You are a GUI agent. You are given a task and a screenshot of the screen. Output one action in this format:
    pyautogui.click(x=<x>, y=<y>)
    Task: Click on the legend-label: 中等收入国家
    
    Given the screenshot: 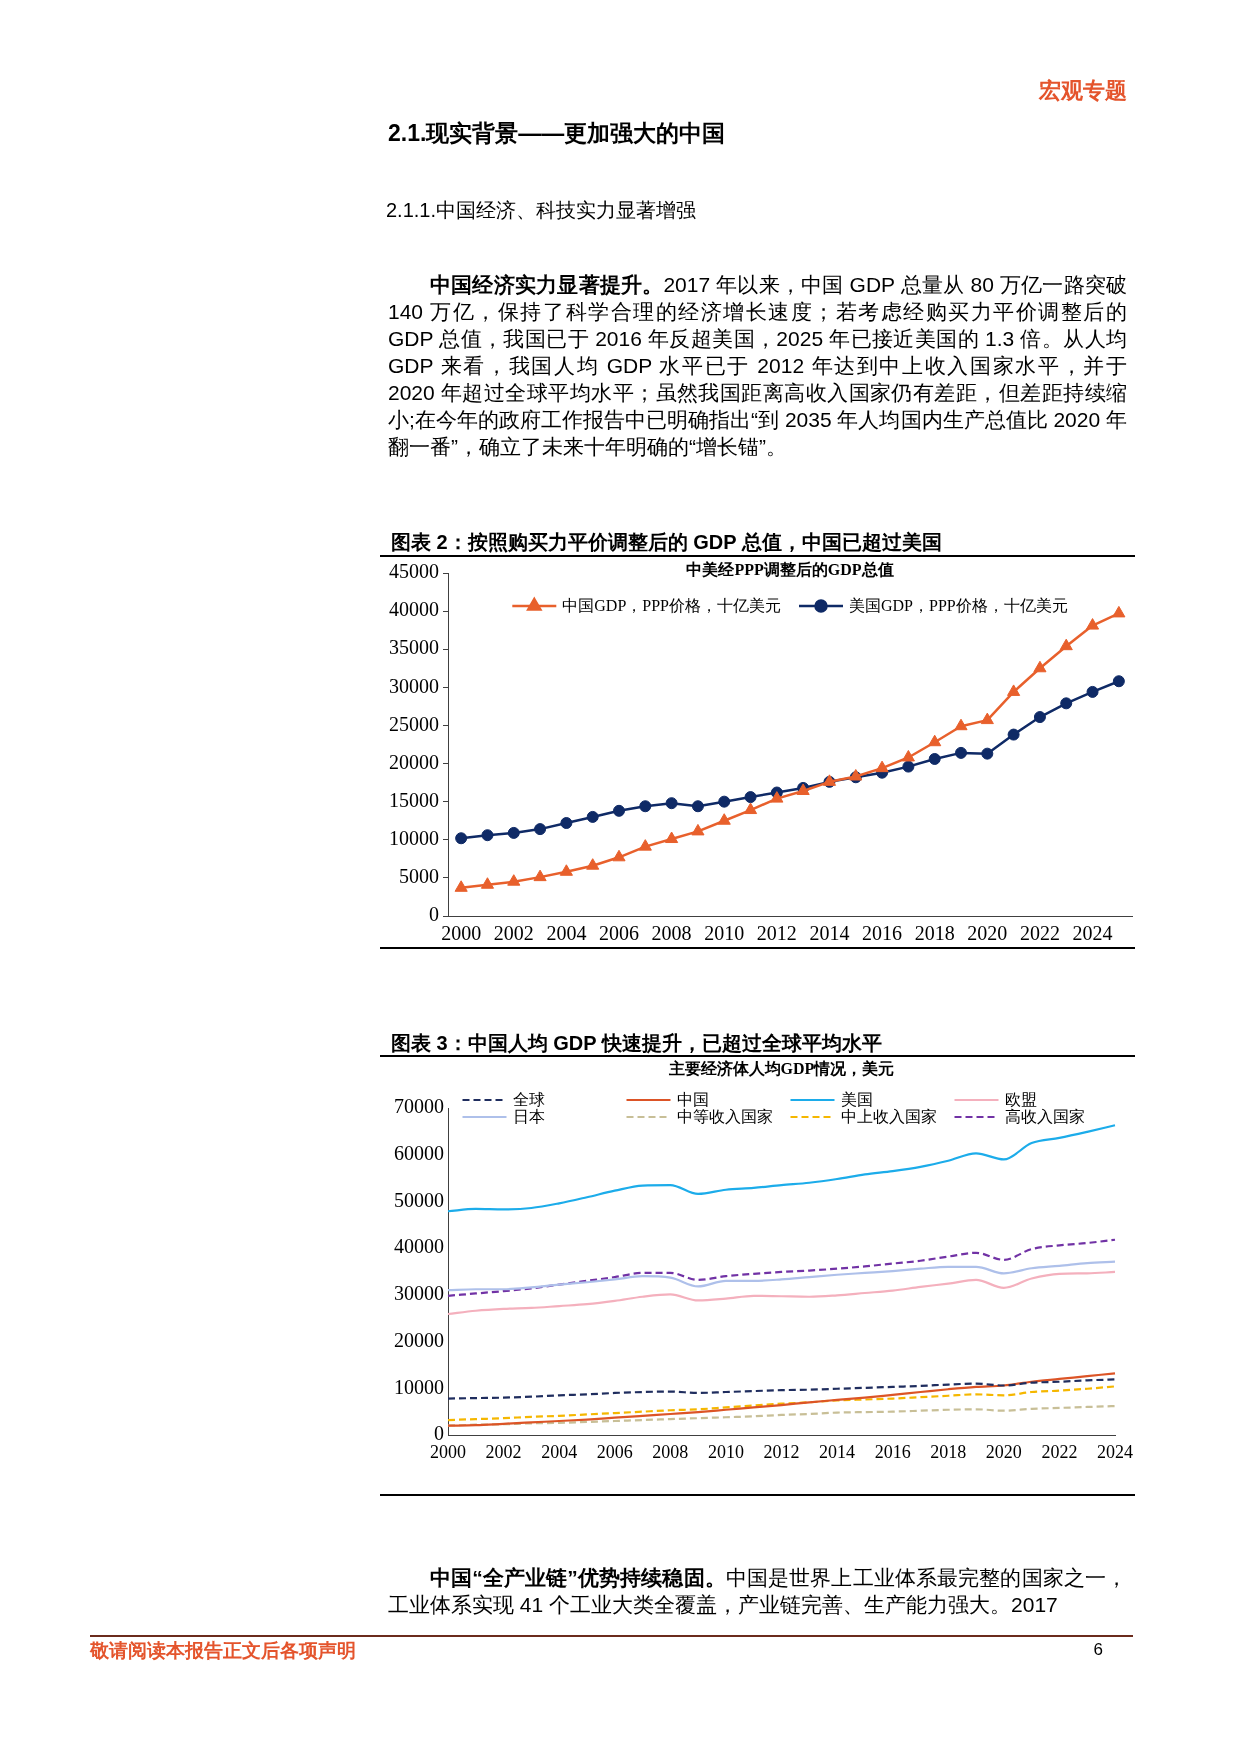 What is the action you would take?
    pyautogui.click(x=724, y=1117)
    